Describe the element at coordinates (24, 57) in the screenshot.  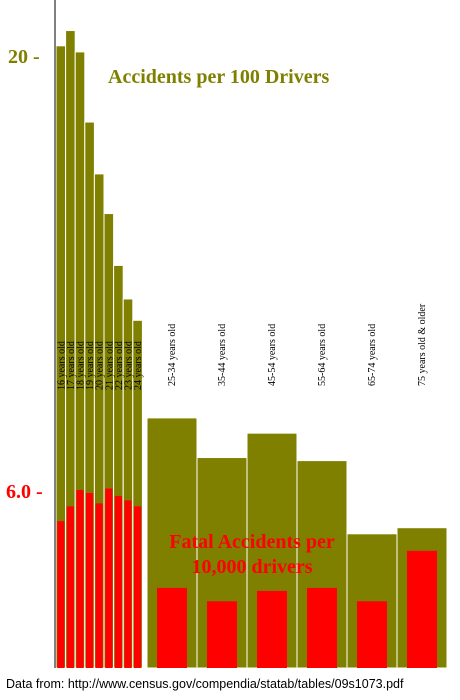
I see `tick-label-20: 20 -` at that location.